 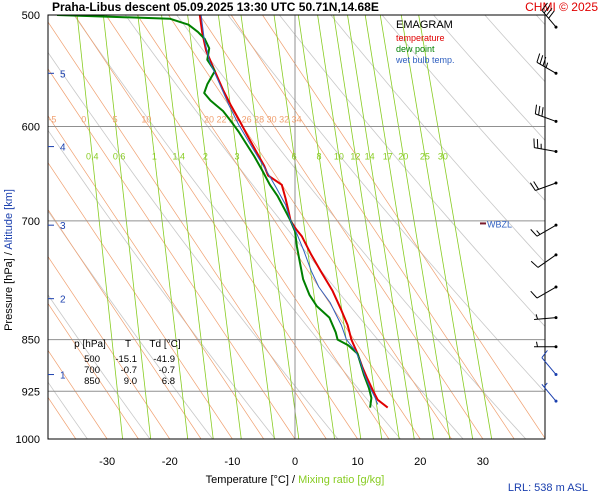 What do you see at coordinates (234, 120) in the screenshot?
I see `isotherm-label: 24` at bounding box center [234, 120].